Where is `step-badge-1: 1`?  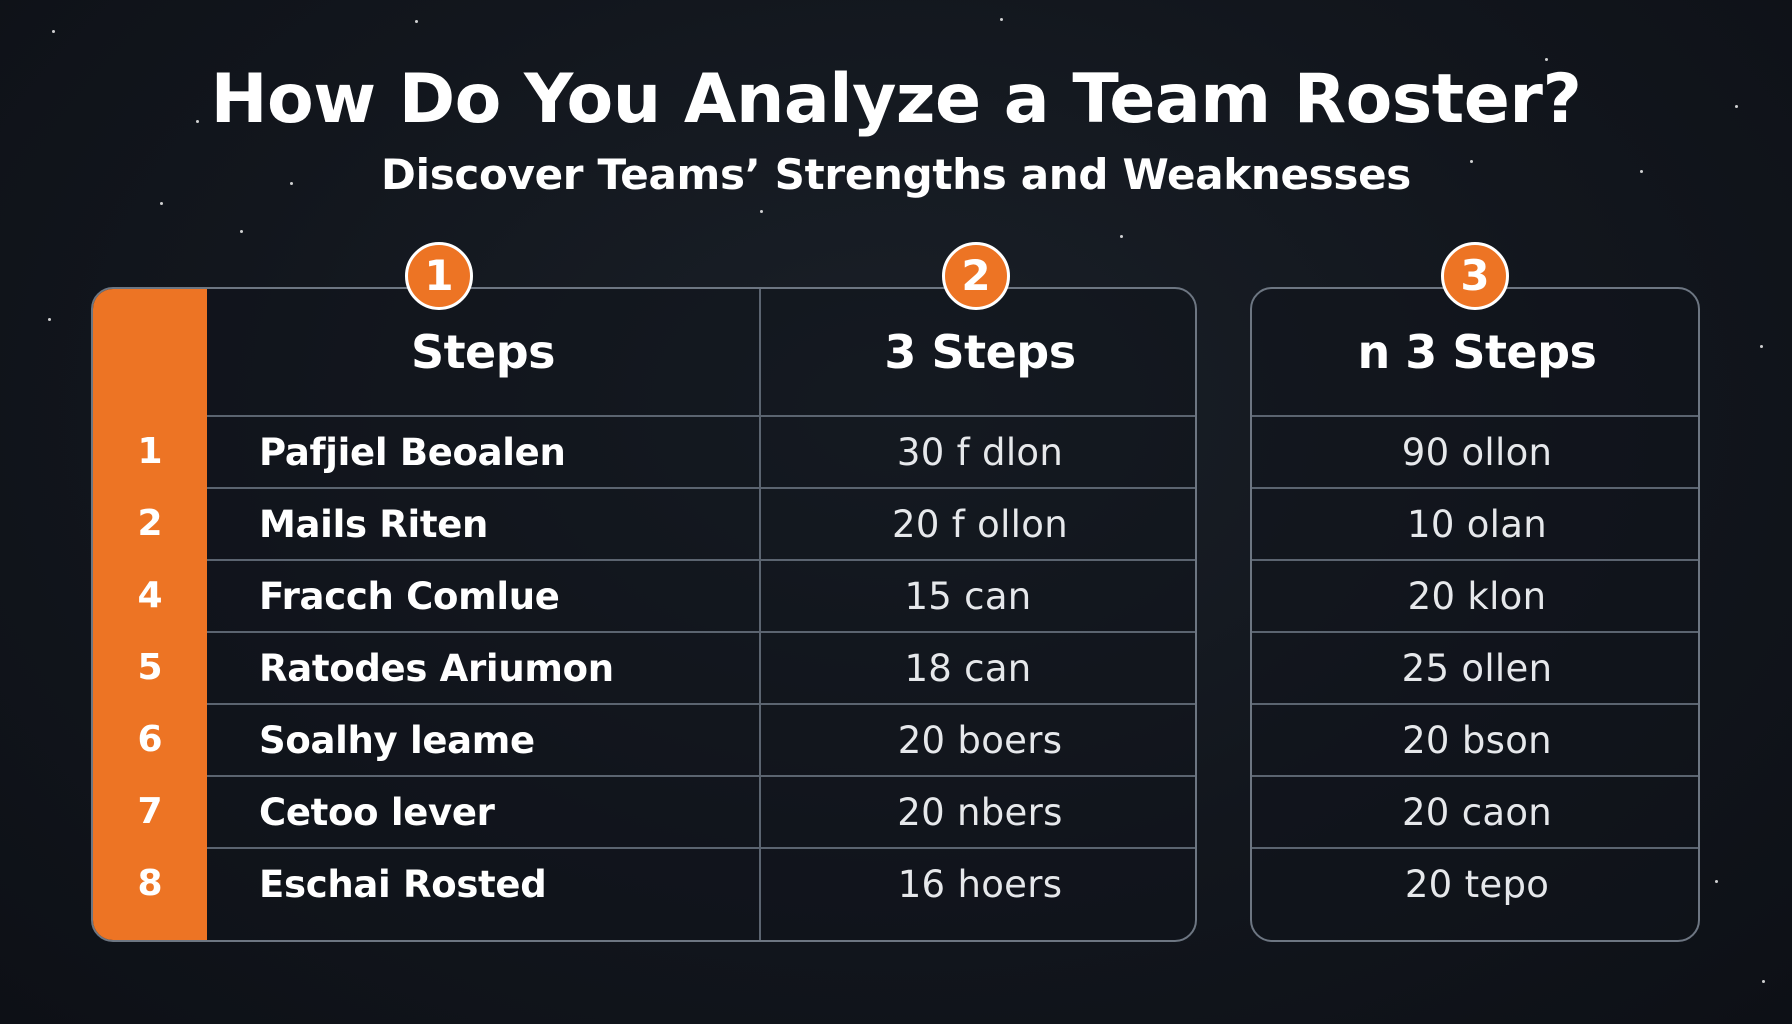 step-badge-1: 1 is located at coordinates (439, 276).